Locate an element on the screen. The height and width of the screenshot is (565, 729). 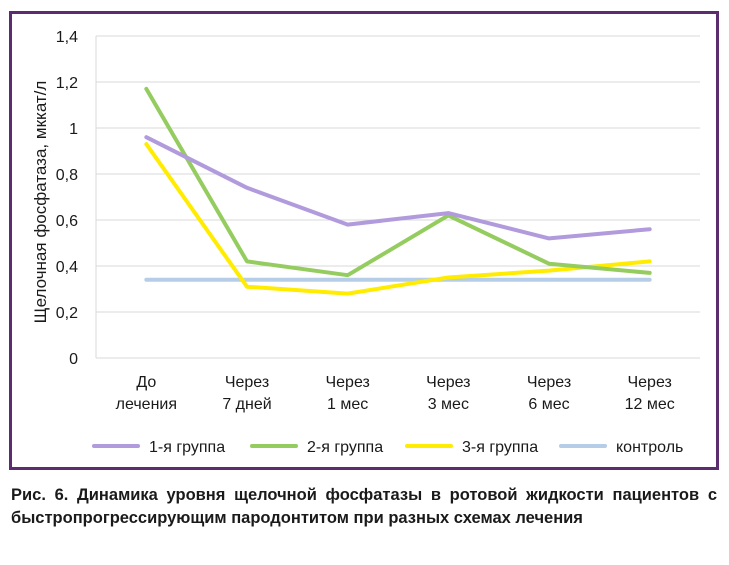
legend-label: контроль is located at coordinates (649, 447).